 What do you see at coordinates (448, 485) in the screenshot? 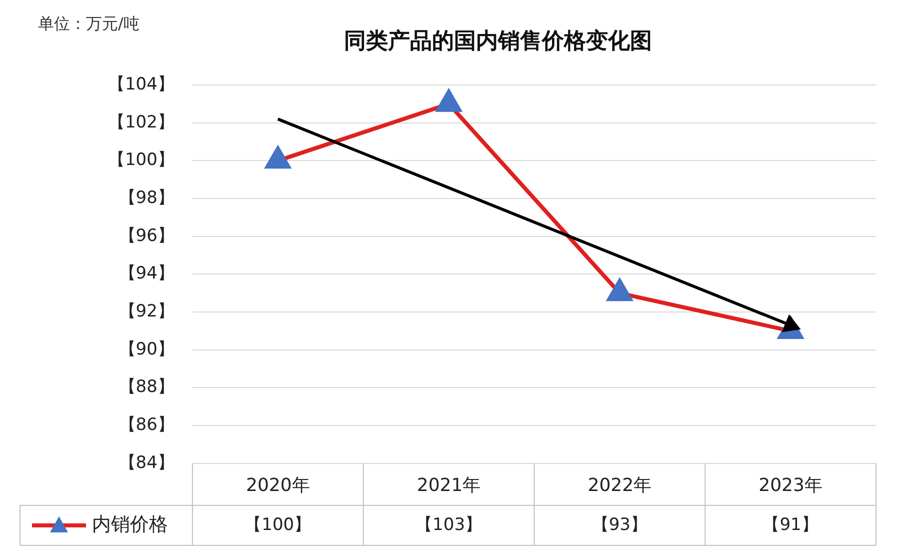
I see `x-tick-label: 2021年` at bounding box center [448, 485].